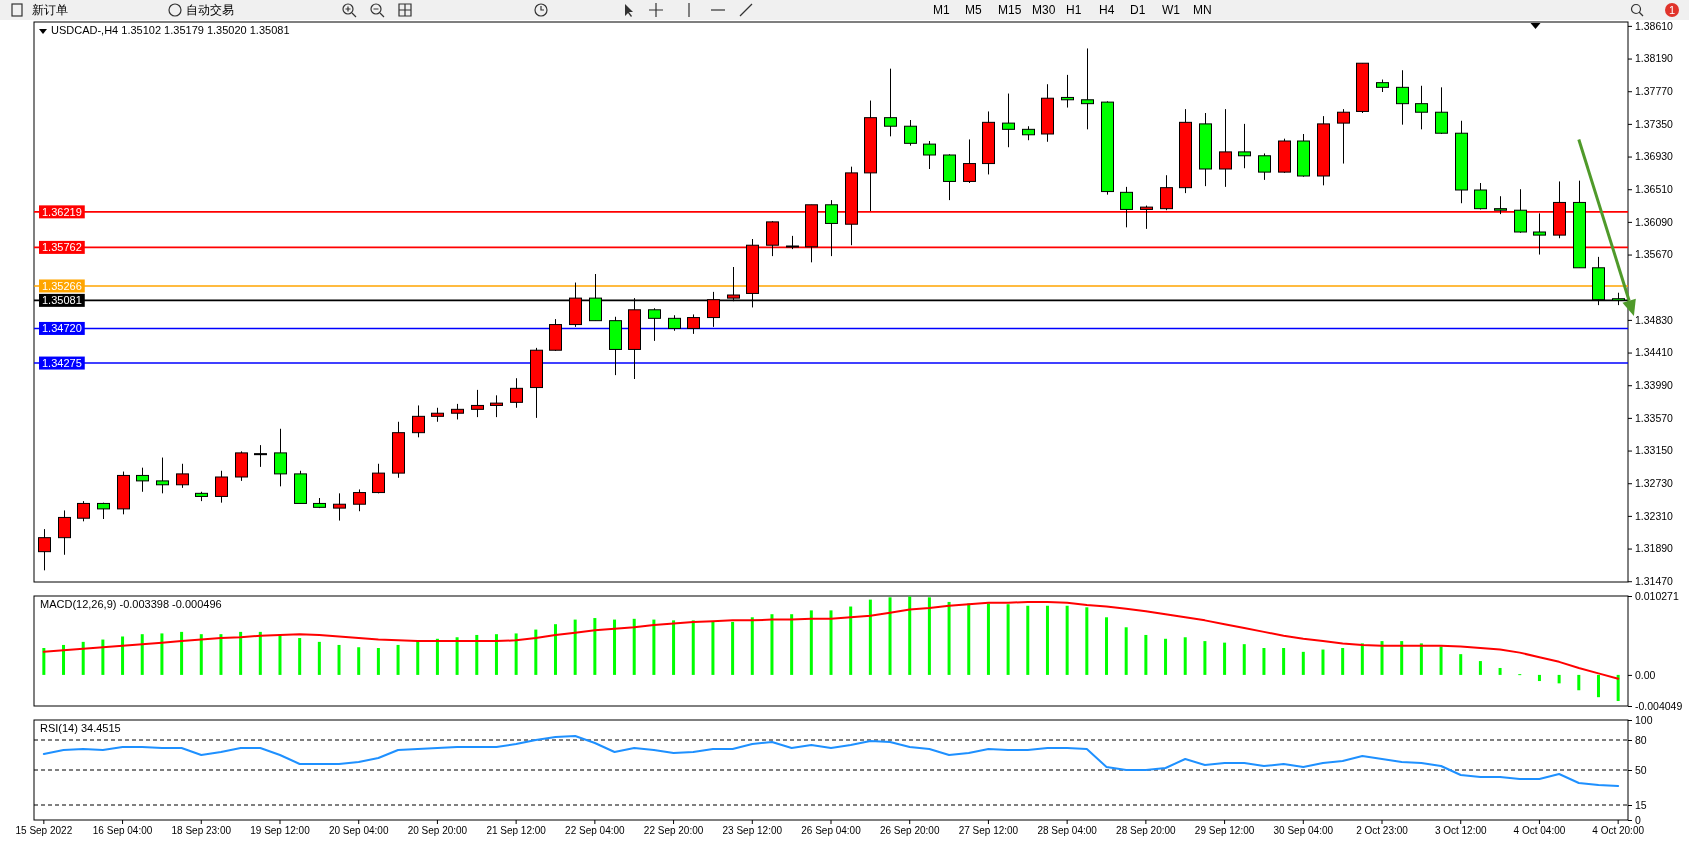  What do you see at coordinates (358, 831) in the screenshot?
I see `x-tick-label: 20 Sep 04:00` at bounding box center [358, 831].